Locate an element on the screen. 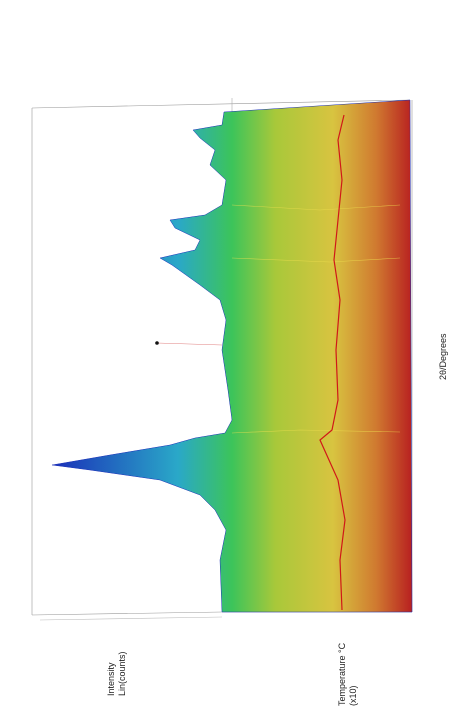  y-axis-label-line: (x10) is located at coordinates (353, 695).